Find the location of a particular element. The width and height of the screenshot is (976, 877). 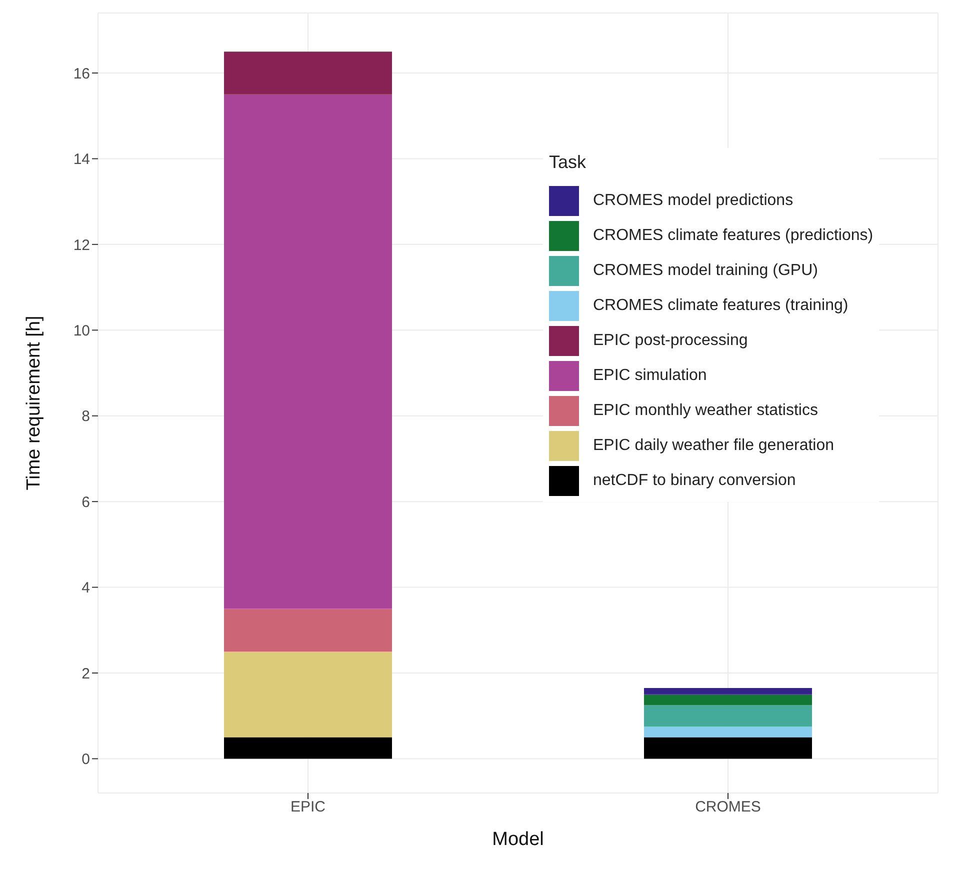

y-tick-label: 14 is located at coordinates (81, 159).